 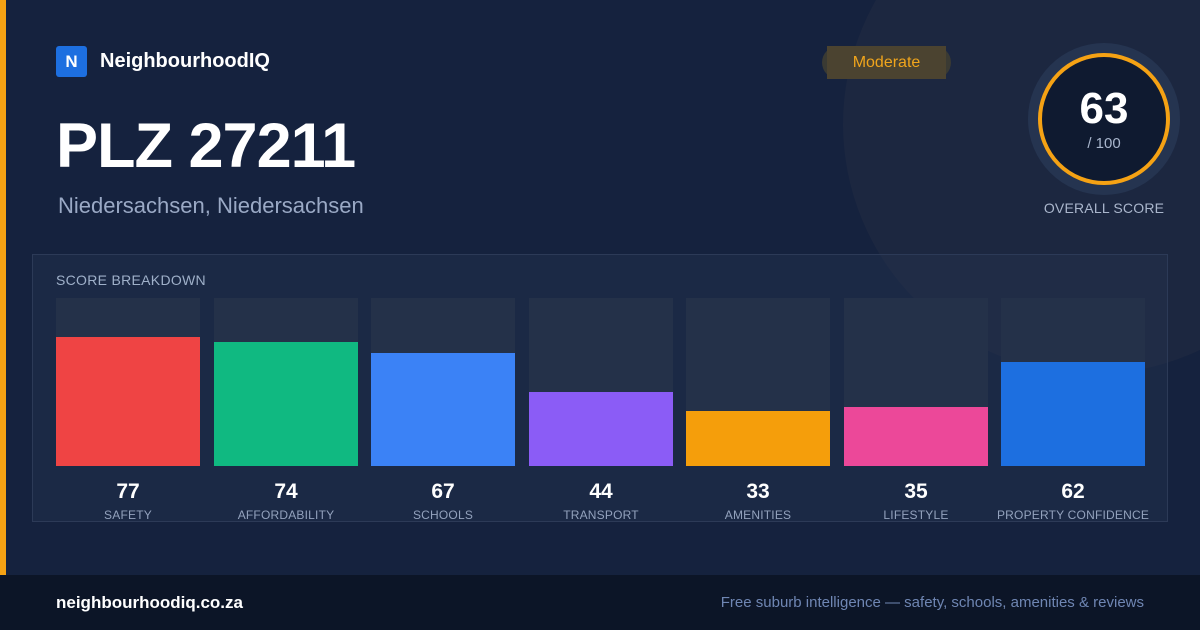 What do you see at coordinates (185, 61) in the screenshot?
I see `brand-name: NeighbourhoodIQ` at bounding box center [185, 61].